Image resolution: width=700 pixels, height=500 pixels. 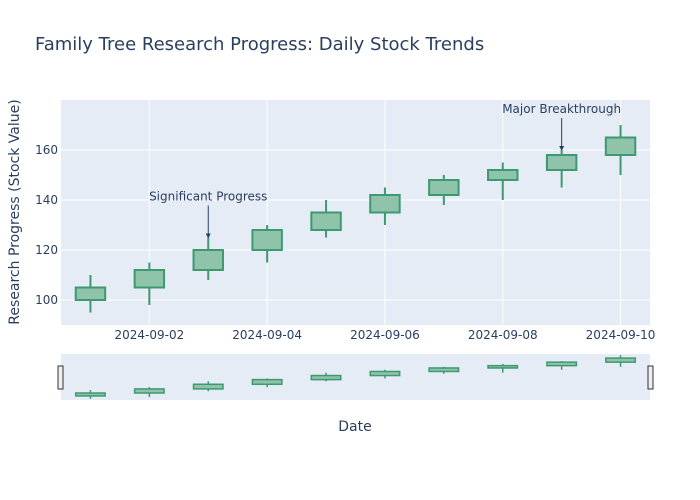 I want to click on annotation-label: Major Breakthrough, so click(x=561, y=109).